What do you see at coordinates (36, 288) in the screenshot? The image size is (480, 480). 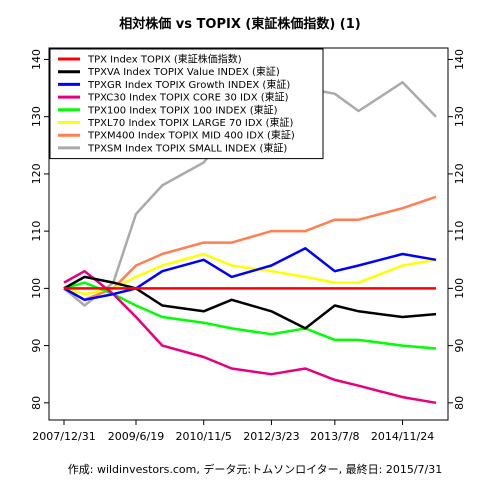 I see `y-tick-label-left-2: 100` at bounding box center [36, 288].